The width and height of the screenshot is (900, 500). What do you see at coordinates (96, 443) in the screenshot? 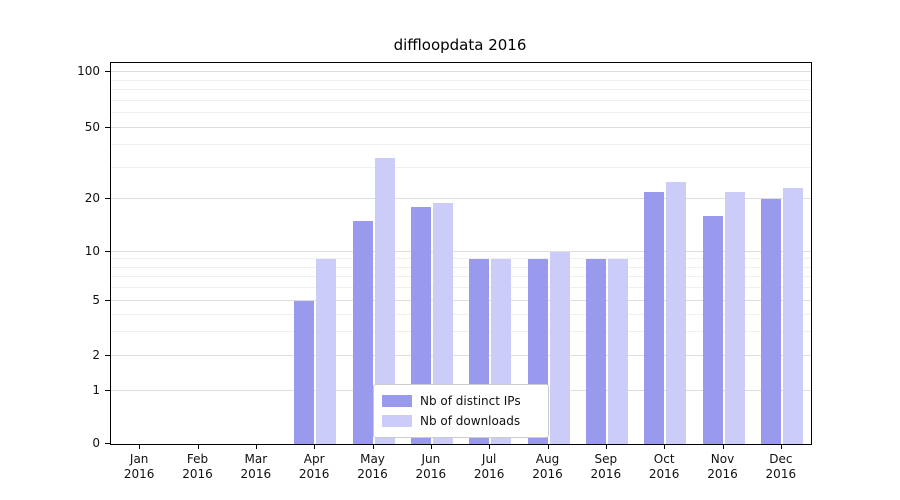
I see `y-tick-label: 0` at bounding box center [96, 443].